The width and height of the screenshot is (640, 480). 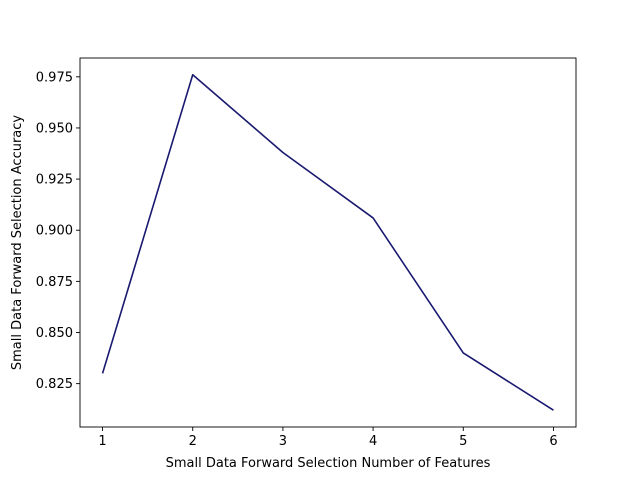 I want to click on x-tick-label: 4, so click(x=373, y=441).